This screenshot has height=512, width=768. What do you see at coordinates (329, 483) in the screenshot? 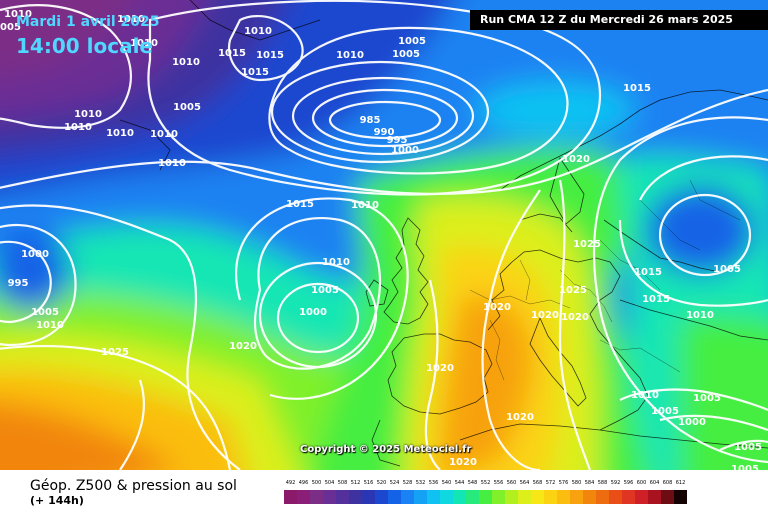
I see `legend-value: 504` at bounding box center [329, 483].